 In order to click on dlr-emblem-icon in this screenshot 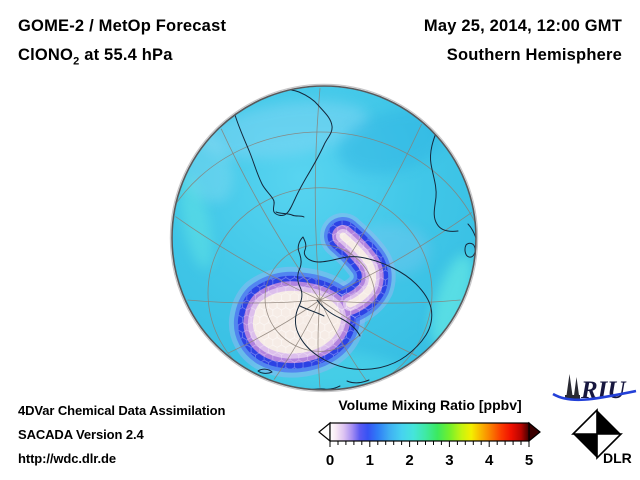, I will do `click(597, 434)`.